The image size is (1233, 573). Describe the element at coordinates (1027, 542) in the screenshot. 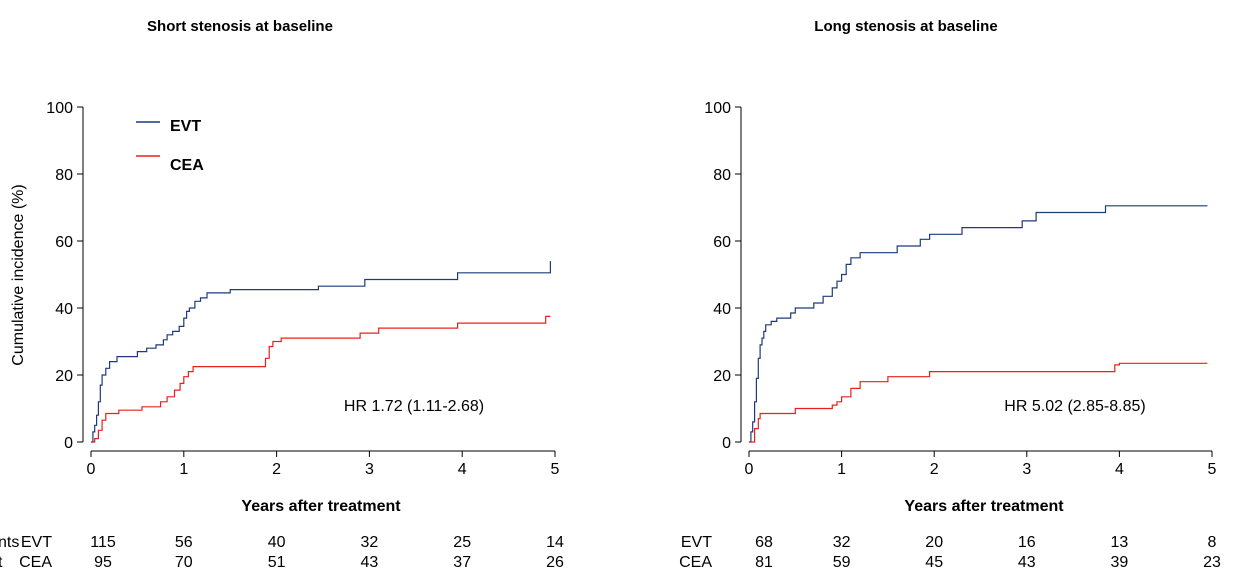

I see `risk-count-evt-long: 16` at that location.